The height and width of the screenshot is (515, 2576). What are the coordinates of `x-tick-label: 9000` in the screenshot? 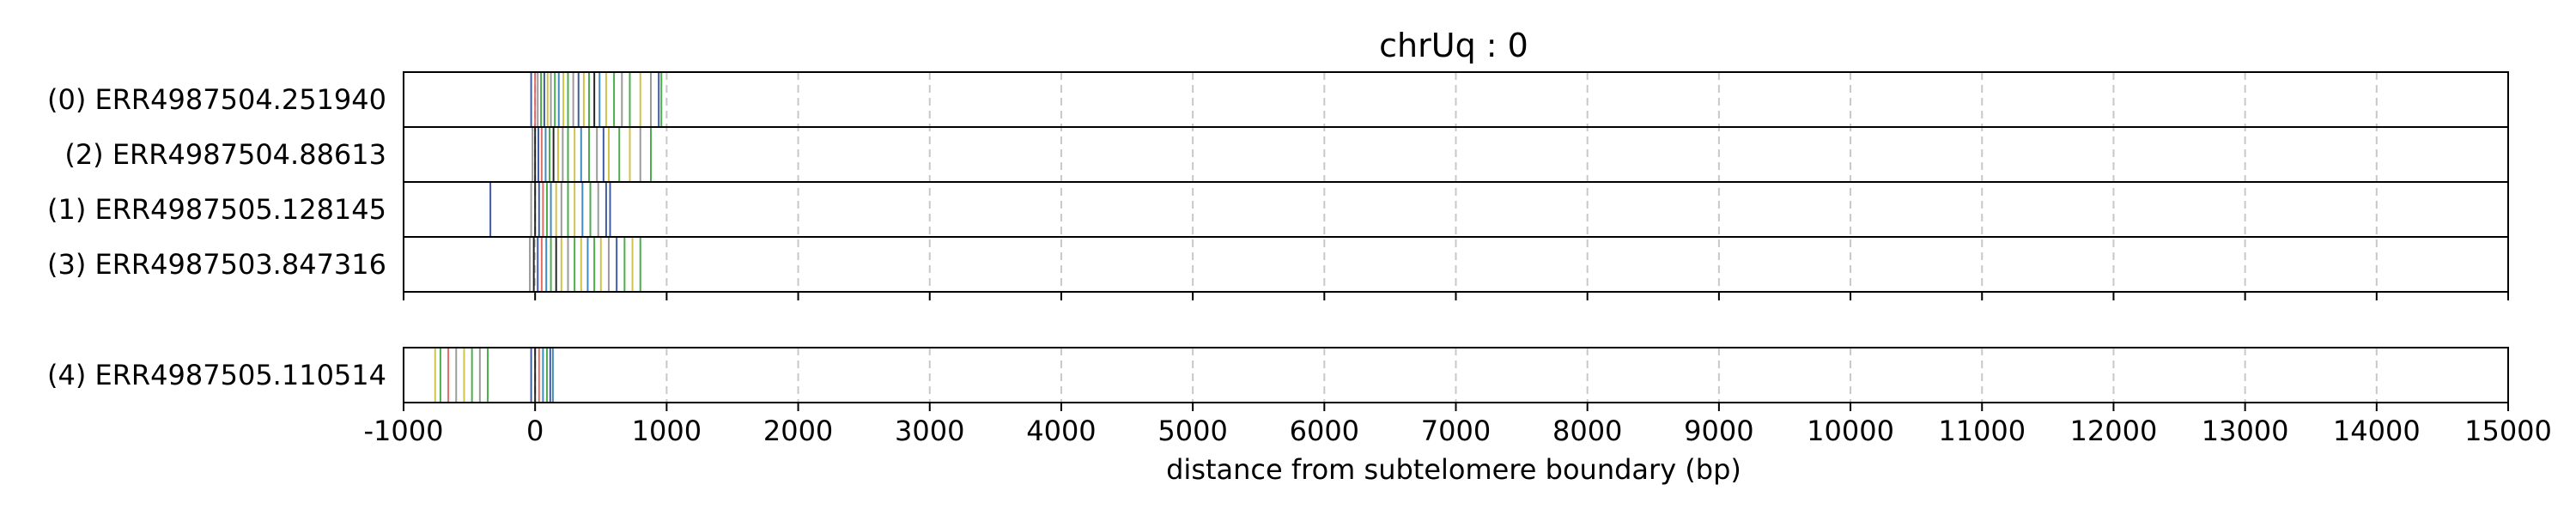 It's located at (1718, 431).